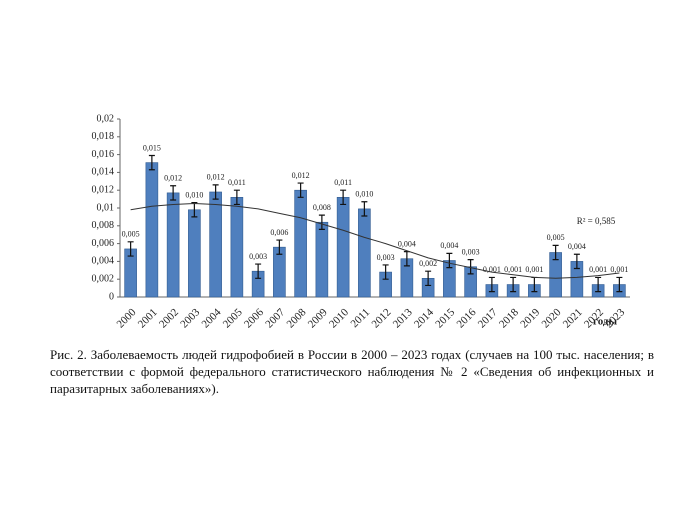  What do you see at coordinates (361, 318) in the screenshot?
I see `x-tick-label: 2011` at bounding box center [361, 318].